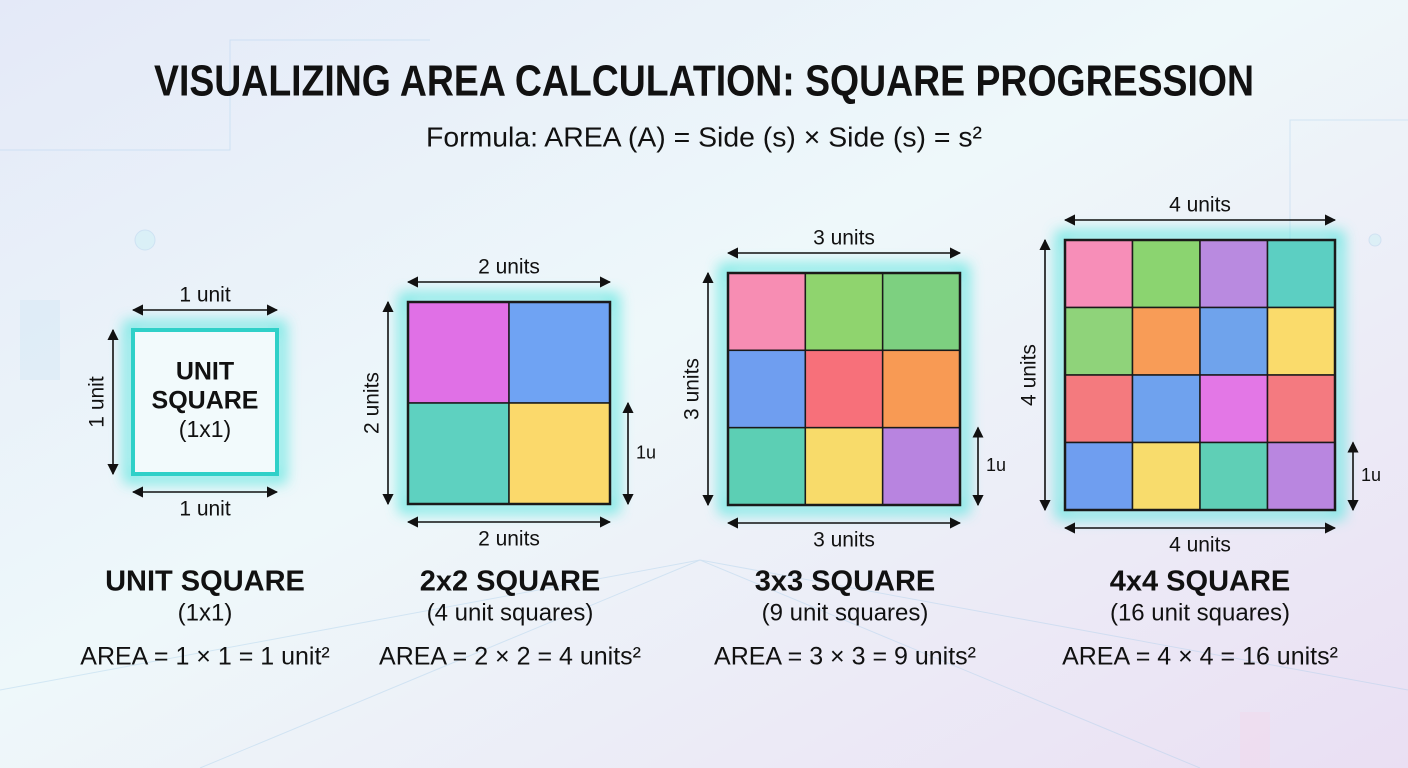  Describe the element at coordinates (510, 657) in the screenshot. I see `area-formula: AREA = 2 × 2 = 4 units²` at that location.